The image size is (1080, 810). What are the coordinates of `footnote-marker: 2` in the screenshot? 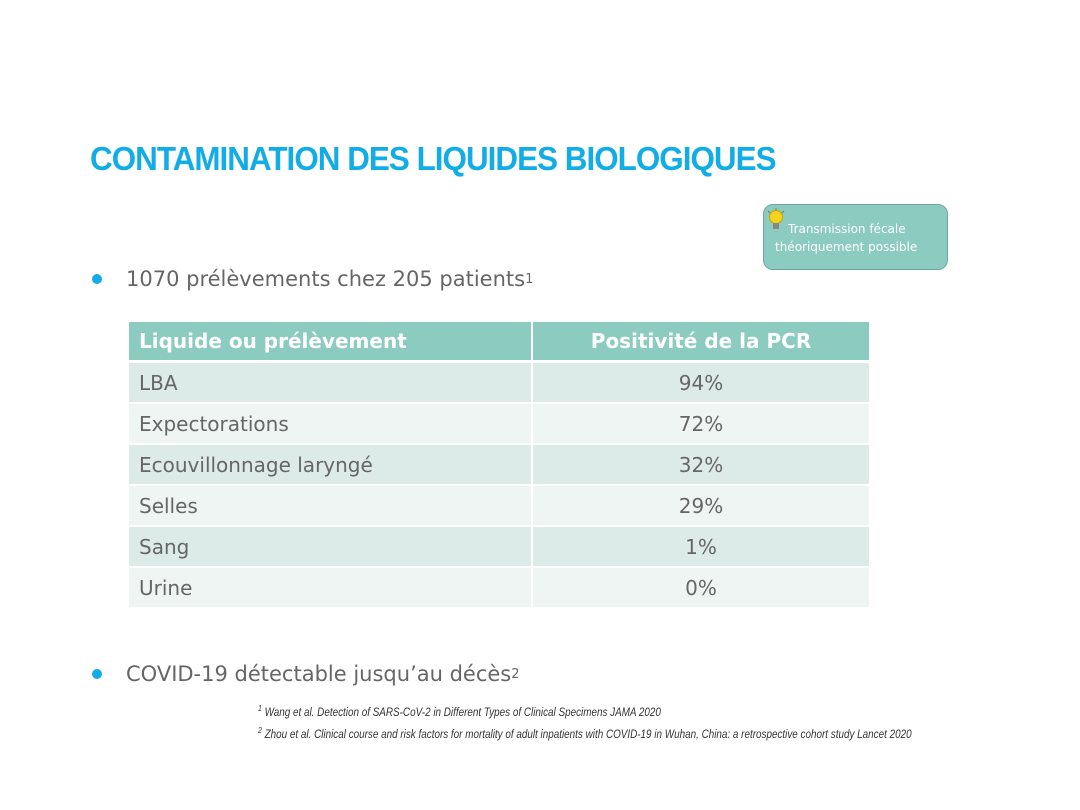 It's located at (515, 674).